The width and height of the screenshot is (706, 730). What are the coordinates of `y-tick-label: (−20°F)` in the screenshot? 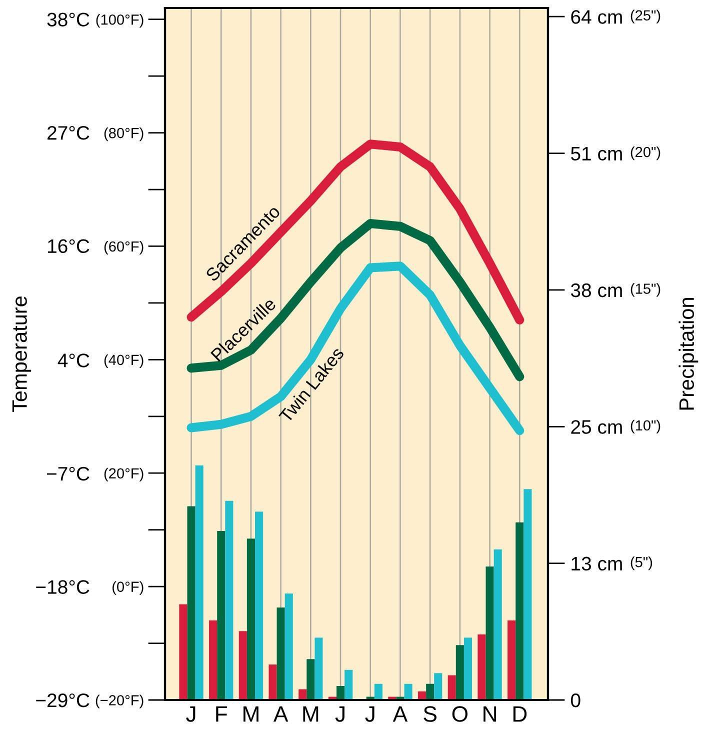 It's located at (120, 701).